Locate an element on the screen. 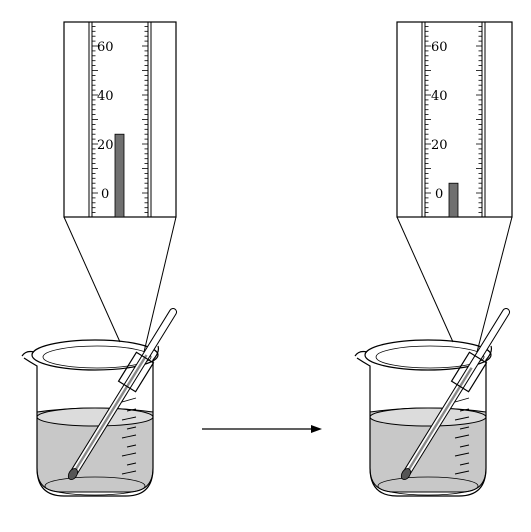 The height and width of the screenshot is (532, 531). left-zoom-frame is located at coordinates (136, 372).